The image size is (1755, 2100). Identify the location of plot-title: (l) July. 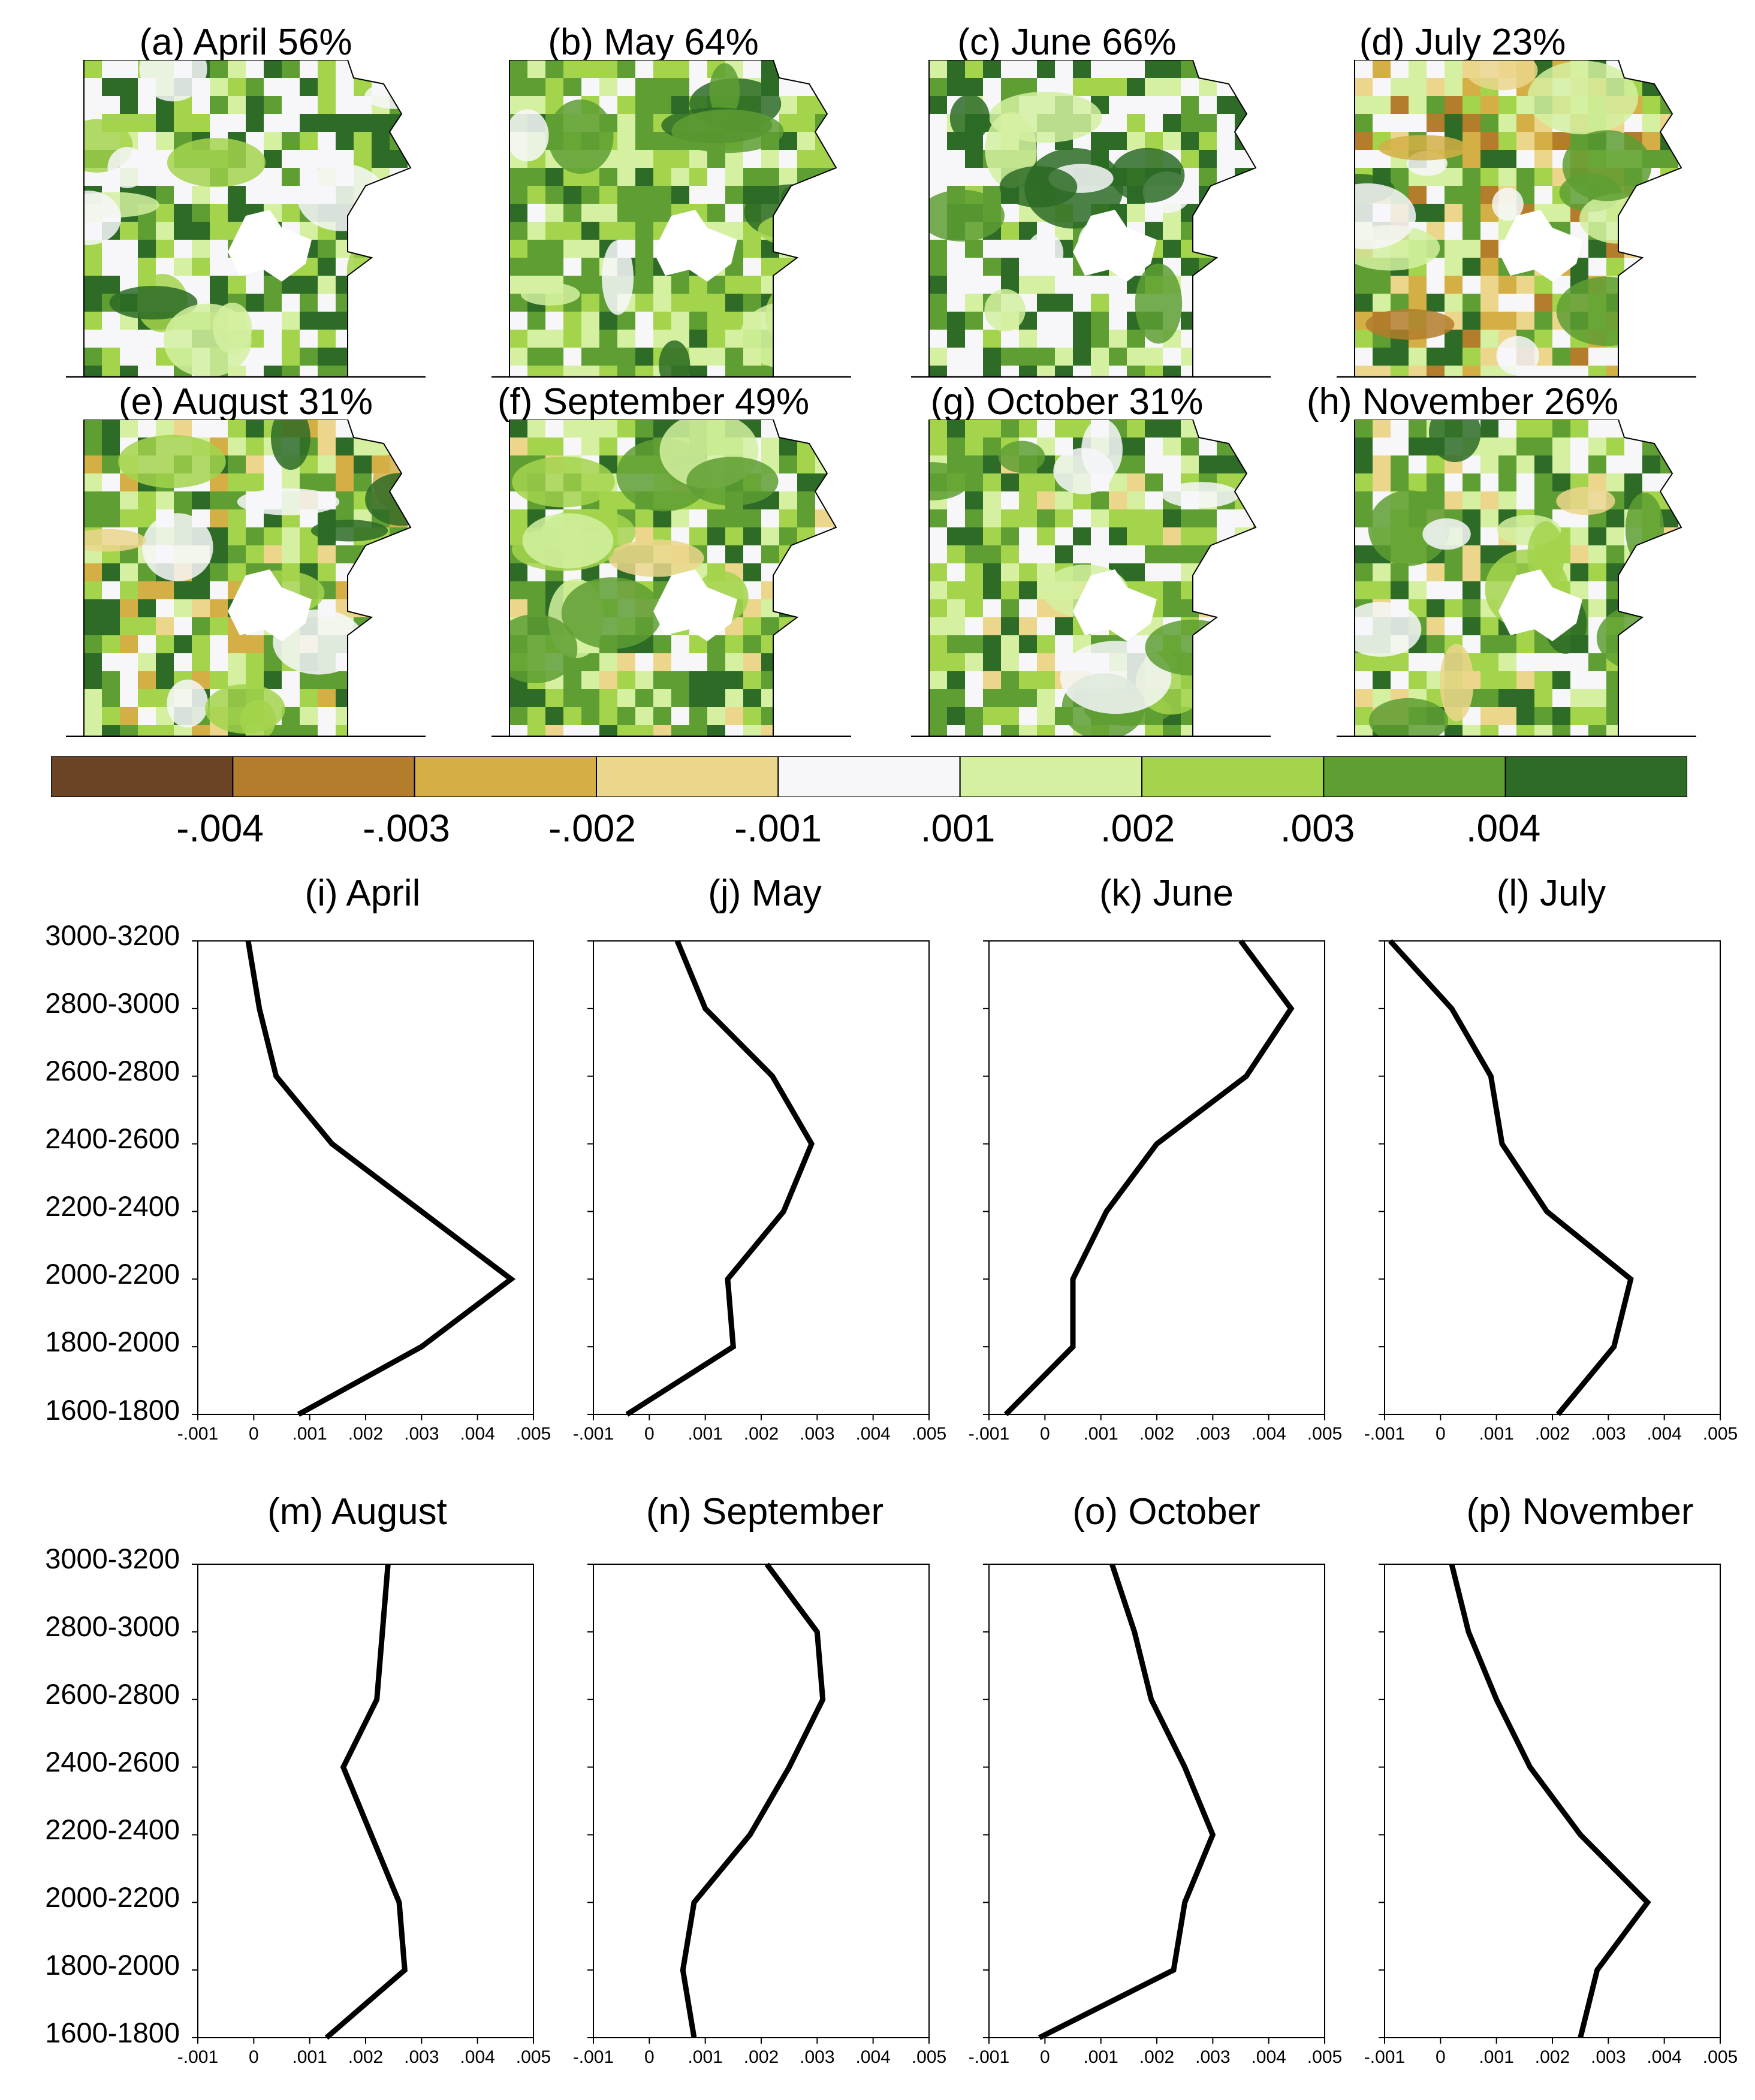
(1551, 893).